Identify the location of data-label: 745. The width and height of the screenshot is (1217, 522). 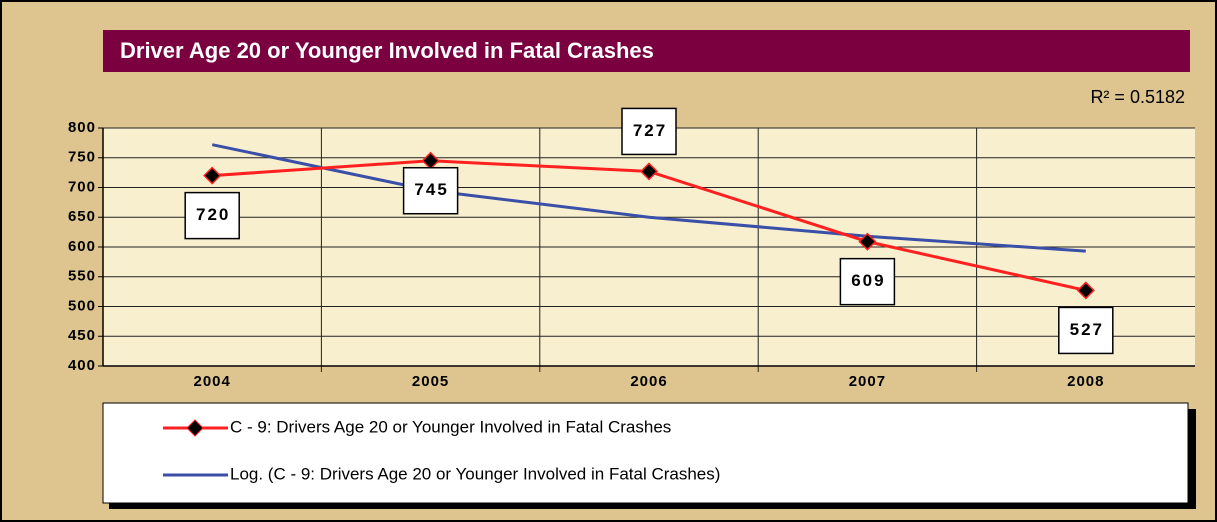
(431, 189).